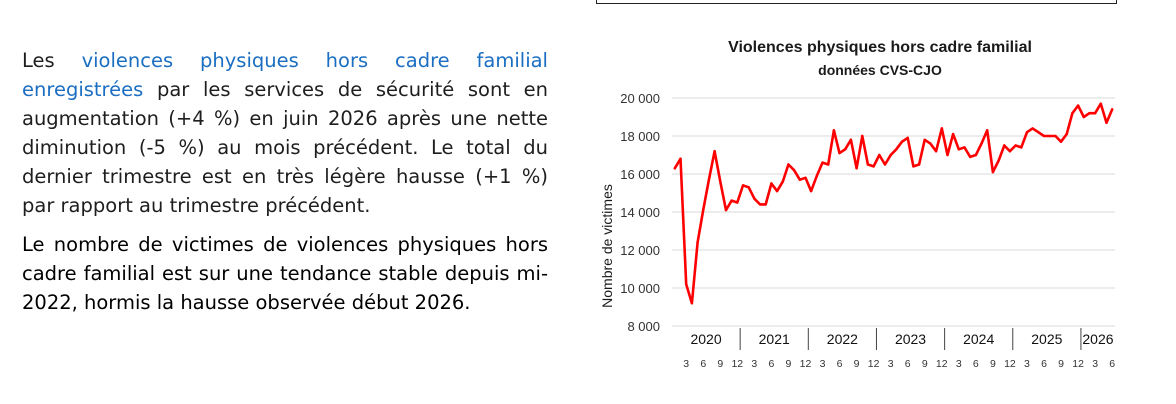  I want to click on chart-subtitle: données CVS-CJO, so click(880, 70).